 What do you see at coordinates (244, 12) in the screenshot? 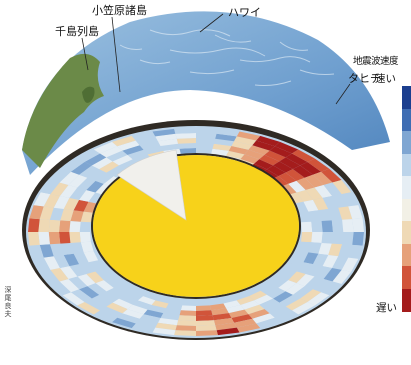
I see `label-hawaii: ハワイ` at bounding box center [244, 12].